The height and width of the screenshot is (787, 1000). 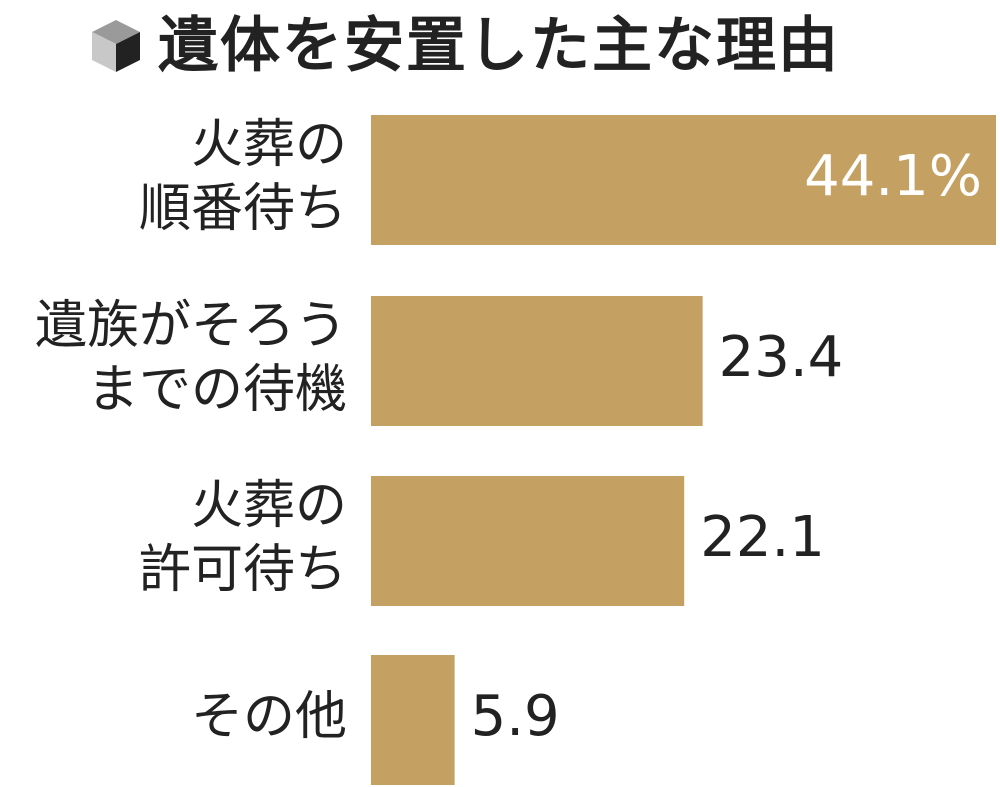 I want to click on chart-title-row: 遺体を安置した主な理由, so click(x=464, y=46).